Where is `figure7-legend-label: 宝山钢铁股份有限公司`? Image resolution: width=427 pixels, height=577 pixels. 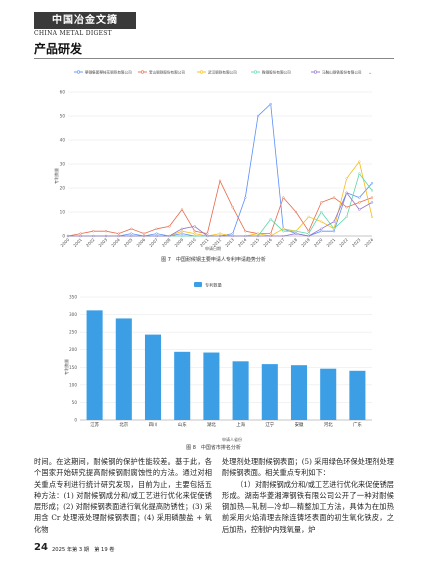
figure7-legend-label: 宝山钢铁股份有限公司 is located at coordinates (167, 72).